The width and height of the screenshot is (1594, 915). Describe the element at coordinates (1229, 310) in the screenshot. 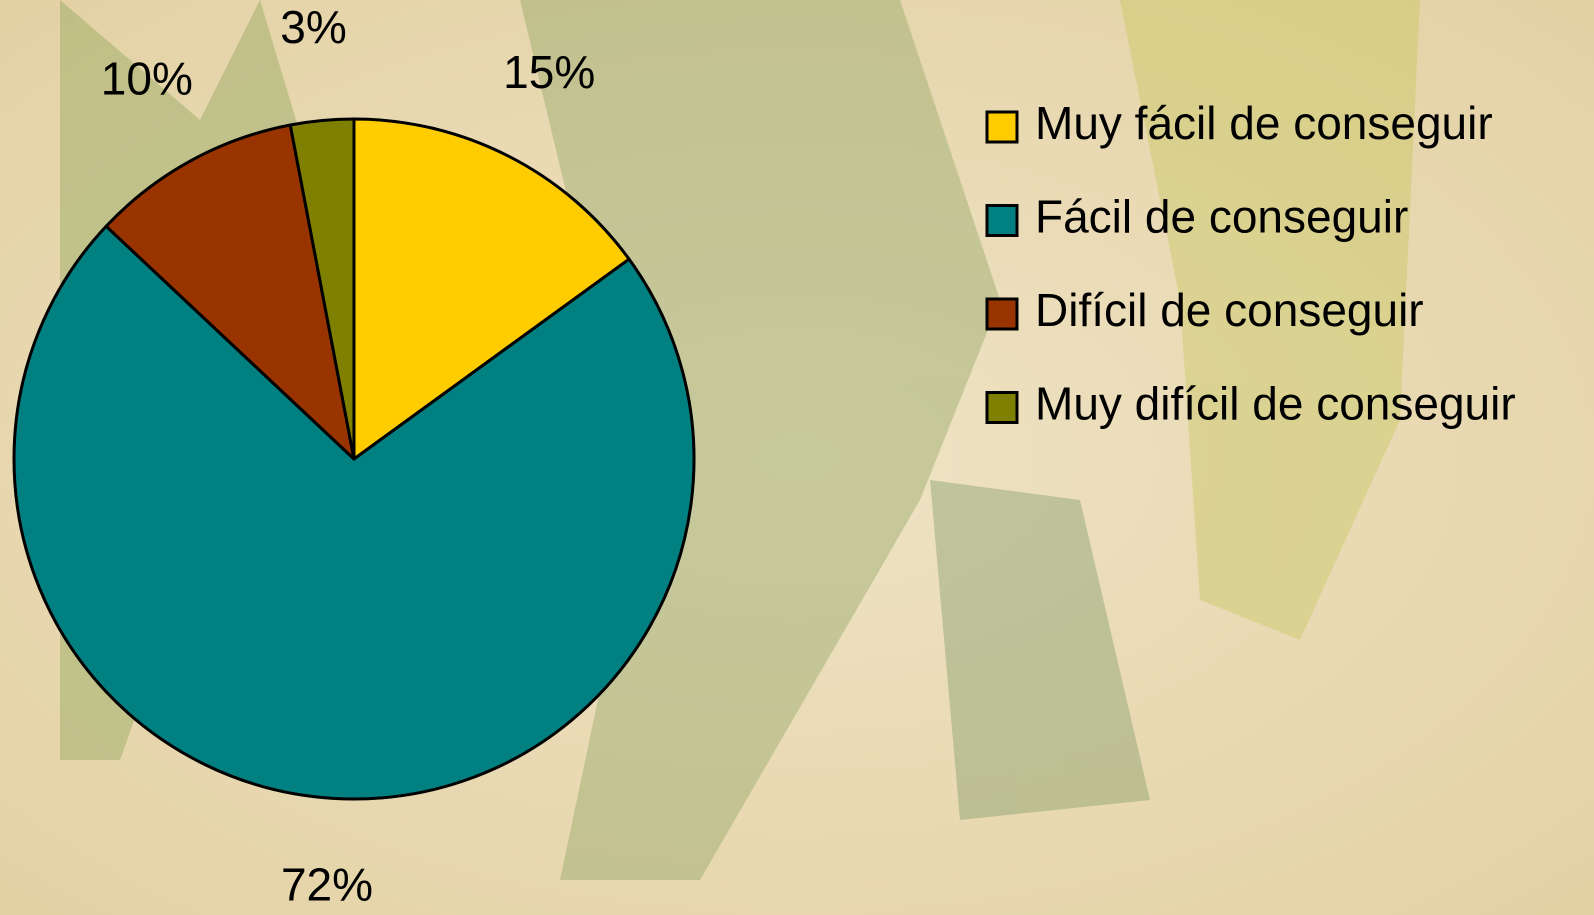

I see `legend-label: Difícil de conseguir` at that location.